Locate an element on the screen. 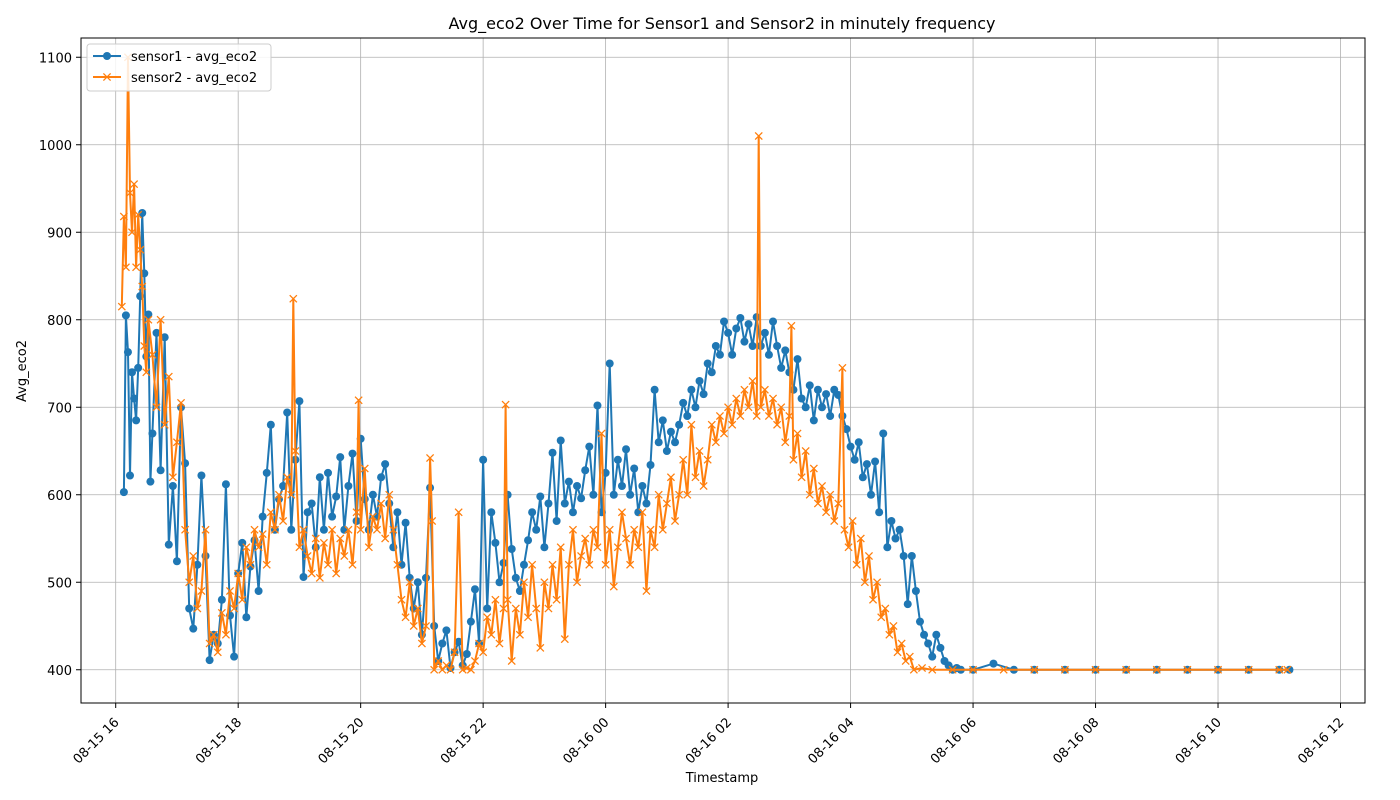 The height and width of the screenshot is (800, 1400). y-tick-label: 400 is located at coordinates (59, 671).